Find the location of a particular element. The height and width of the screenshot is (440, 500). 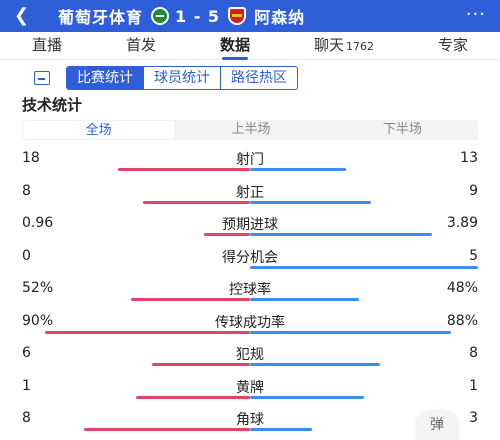

stat-row: 90% 传球成功率 88% is located at coordinates (250, 323).